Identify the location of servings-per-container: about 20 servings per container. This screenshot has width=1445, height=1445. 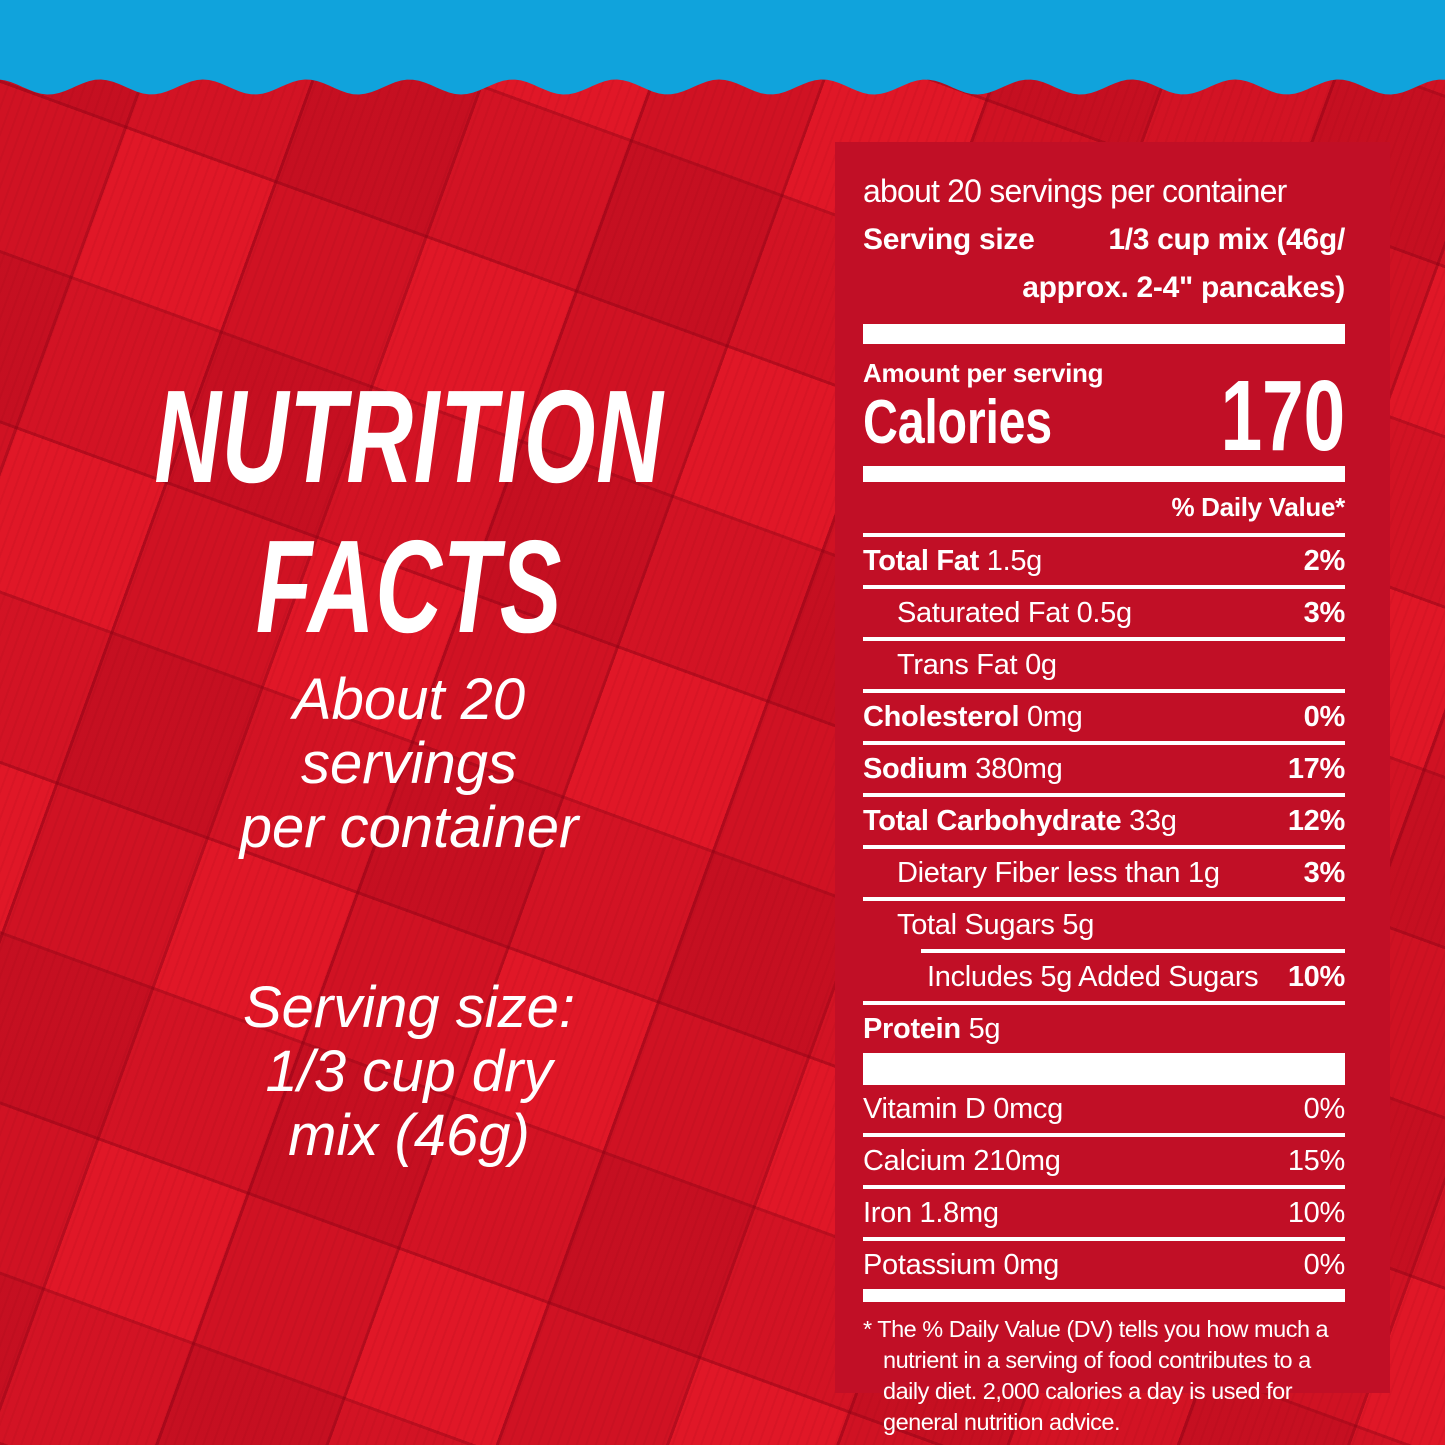
(1075, 191).